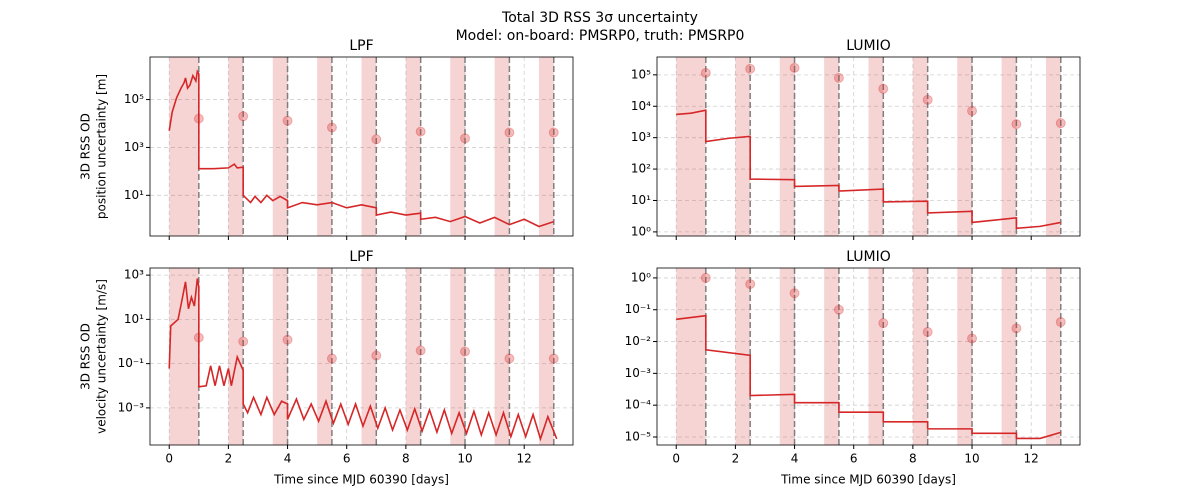 This screenshot has width=1200, height=500. Describe the element at coordinates (638, 341) in the screenshot. I see `y-tick-label: 10⁻²` at that location.